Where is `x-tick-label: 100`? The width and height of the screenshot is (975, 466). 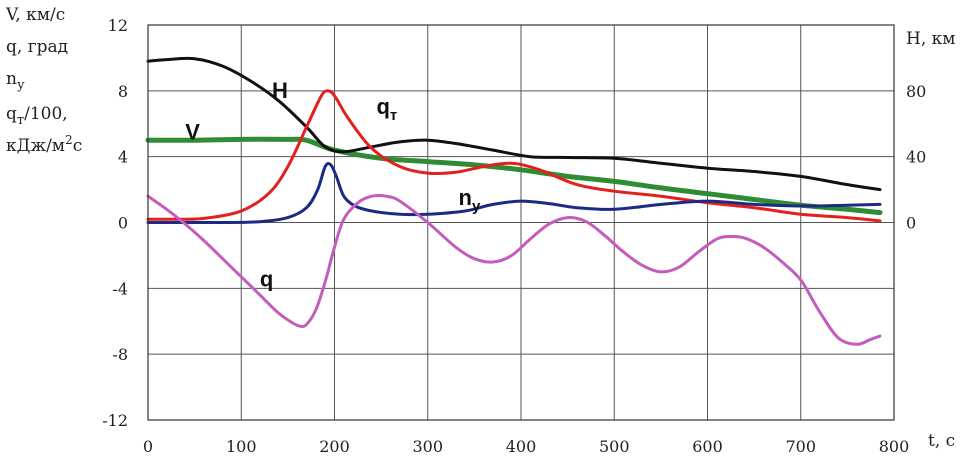 x-tick-label: 100 is located at coordinates (241, 446).